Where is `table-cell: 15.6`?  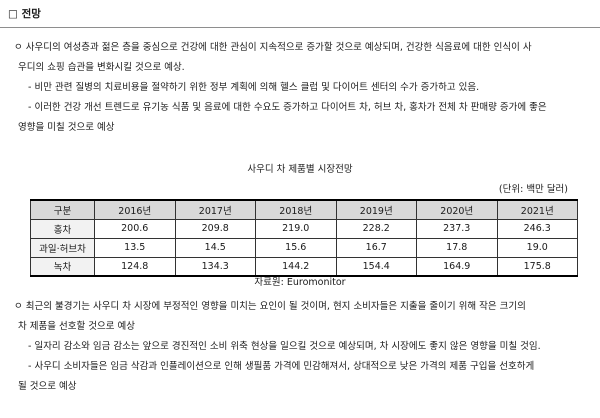 table-cell: 15.6 is located at coordinates (296, 247).